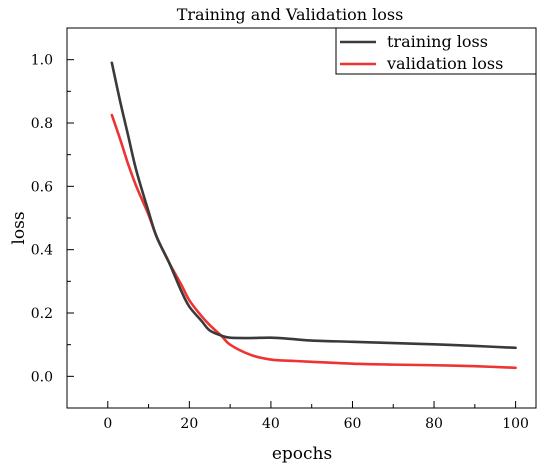 The width and height of the screenshot is (550, 467). I want to click on y-axis-title: loss, so click(19, 227).